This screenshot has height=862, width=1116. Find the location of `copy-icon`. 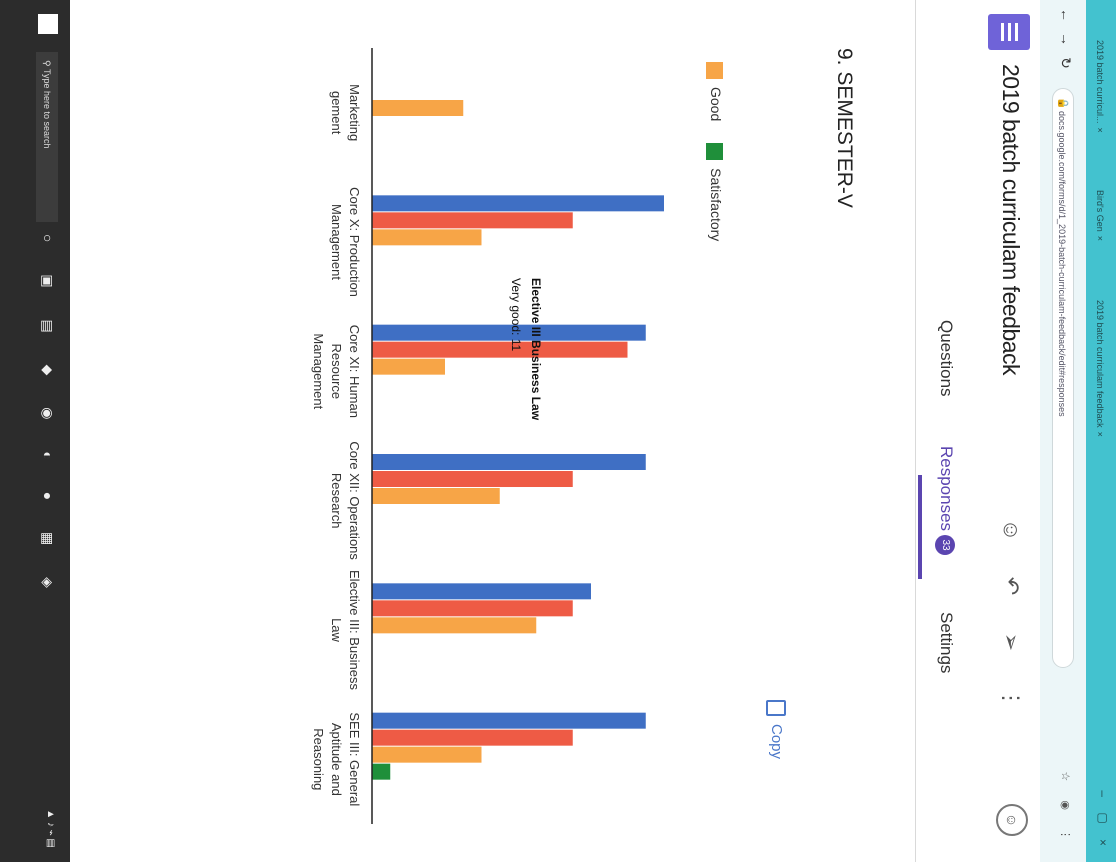

copy-icon is located at coordinates (776, 708).